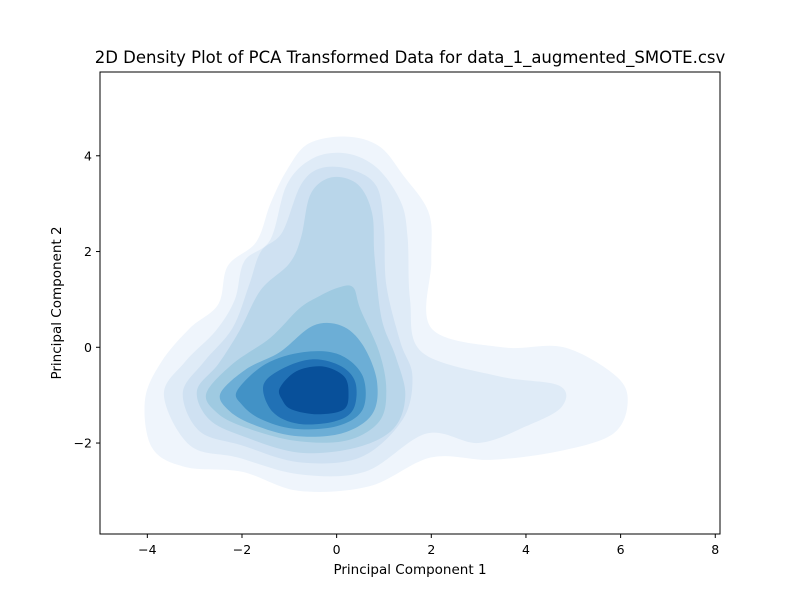  Describe the element at coordinates (88, 347) in the screenshot. I see `y-tick-label: 0` at that location.